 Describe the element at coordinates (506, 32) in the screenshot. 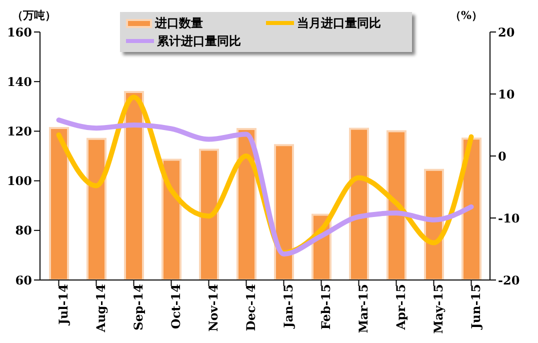

I see `y2-tick-label: 20` at that location.